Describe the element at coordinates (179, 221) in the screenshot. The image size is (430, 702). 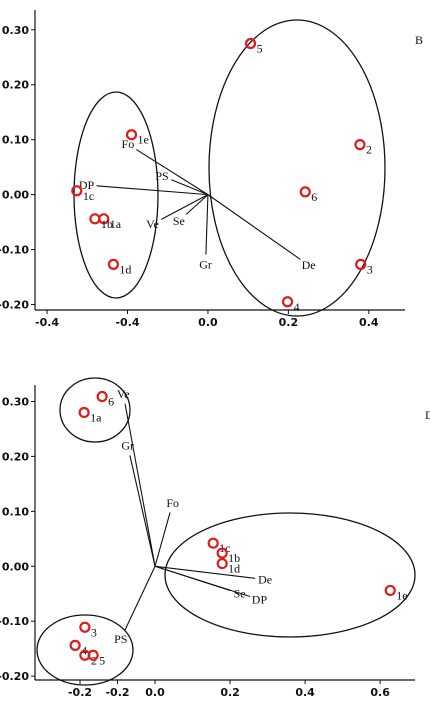
I see `vector-label: Se` at that location.